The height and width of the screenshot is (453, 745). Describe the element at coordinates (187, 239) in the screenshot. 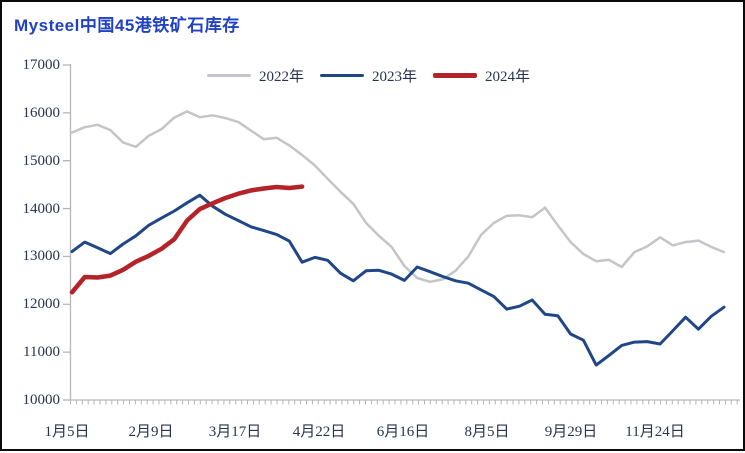

I see `series-line-2024` at that location.